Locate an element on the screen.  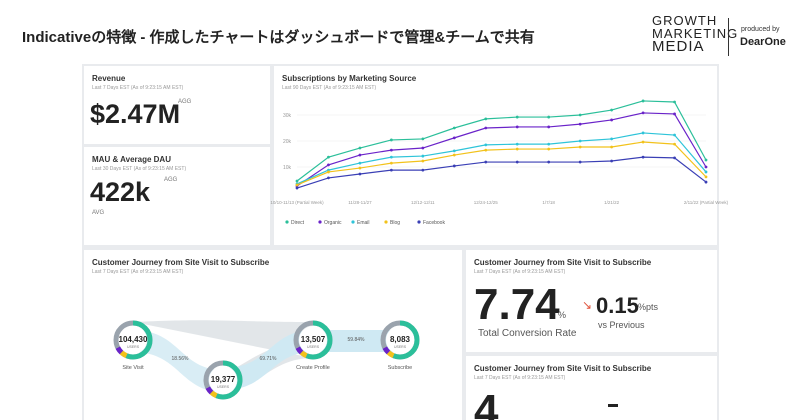
node-value: 19,377 is located at coordinates (223, 379).